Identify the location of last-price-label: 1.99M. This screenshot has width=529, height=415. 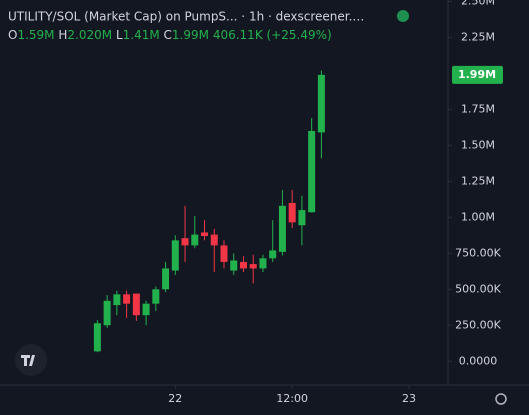
(477, 74).